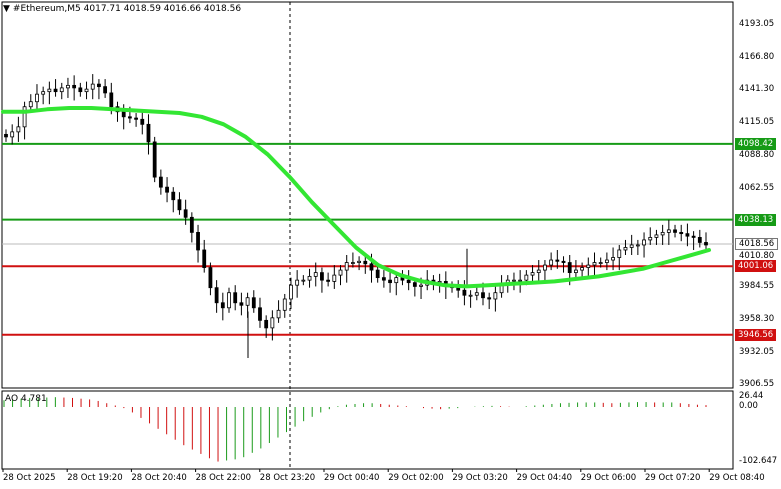  Describe the element at coordinates (757, 256) in the screenshot. I see `price-axis-label: 4010.80` at that location.